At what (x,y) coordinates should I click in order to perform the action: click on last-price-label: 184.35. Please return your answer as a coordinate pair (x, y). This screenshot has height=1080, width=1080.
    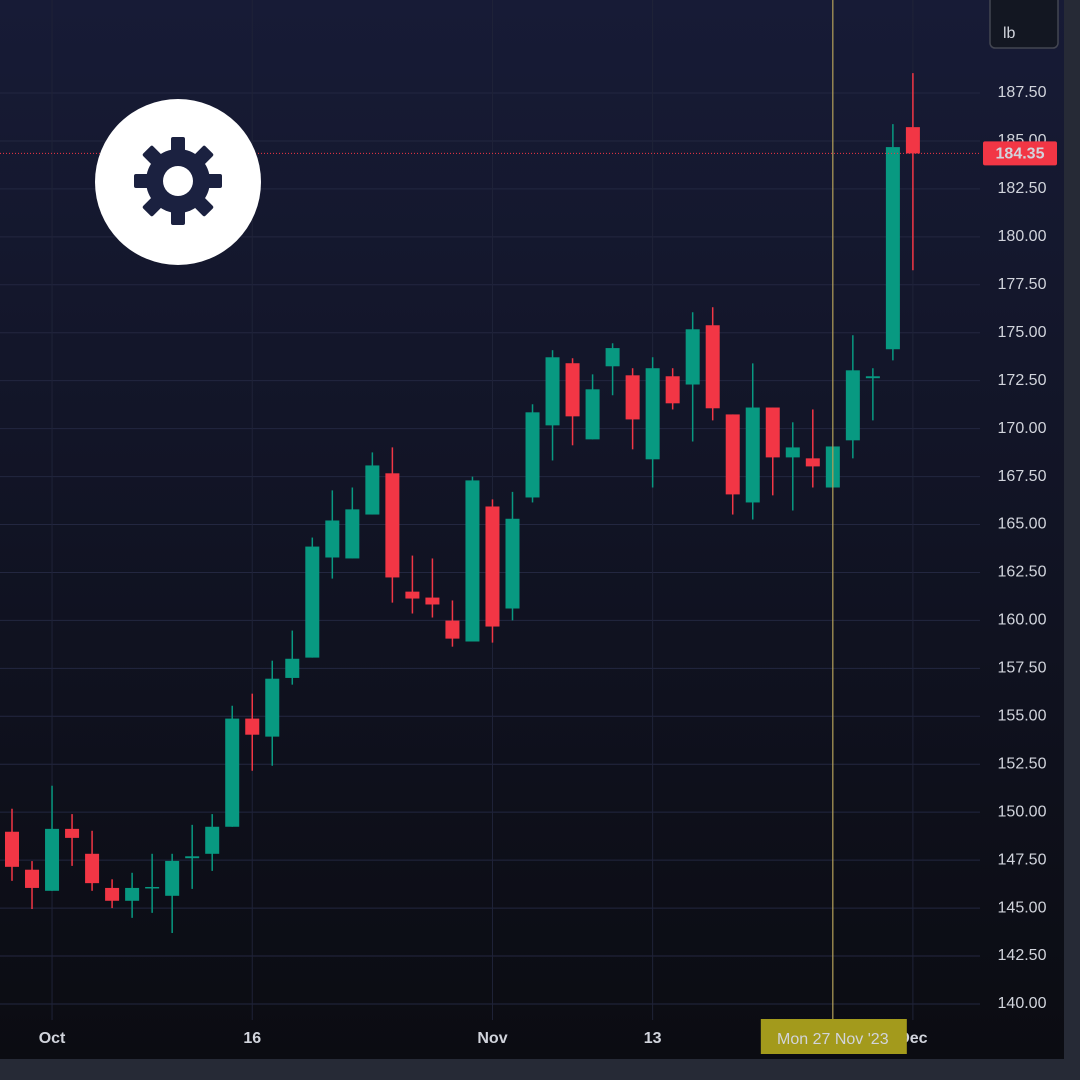
    Looking at the image, I should click on (1020, 154).